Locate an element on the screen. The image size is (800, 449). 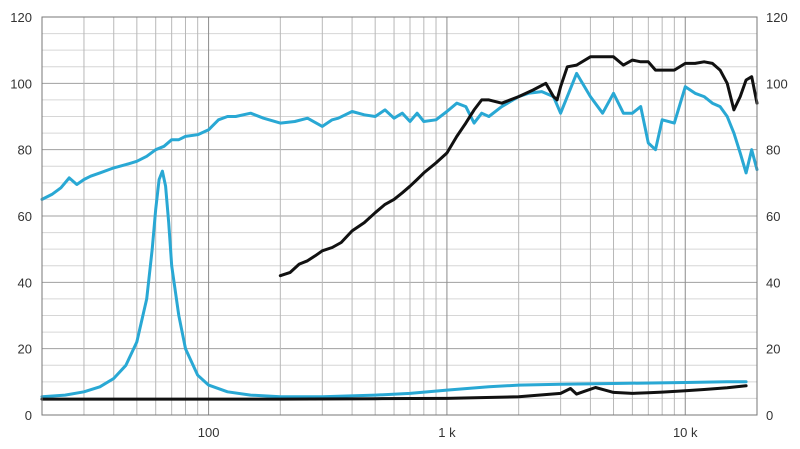
x-axis: 100 1 k 10 k is located at coordinates (448, 432).